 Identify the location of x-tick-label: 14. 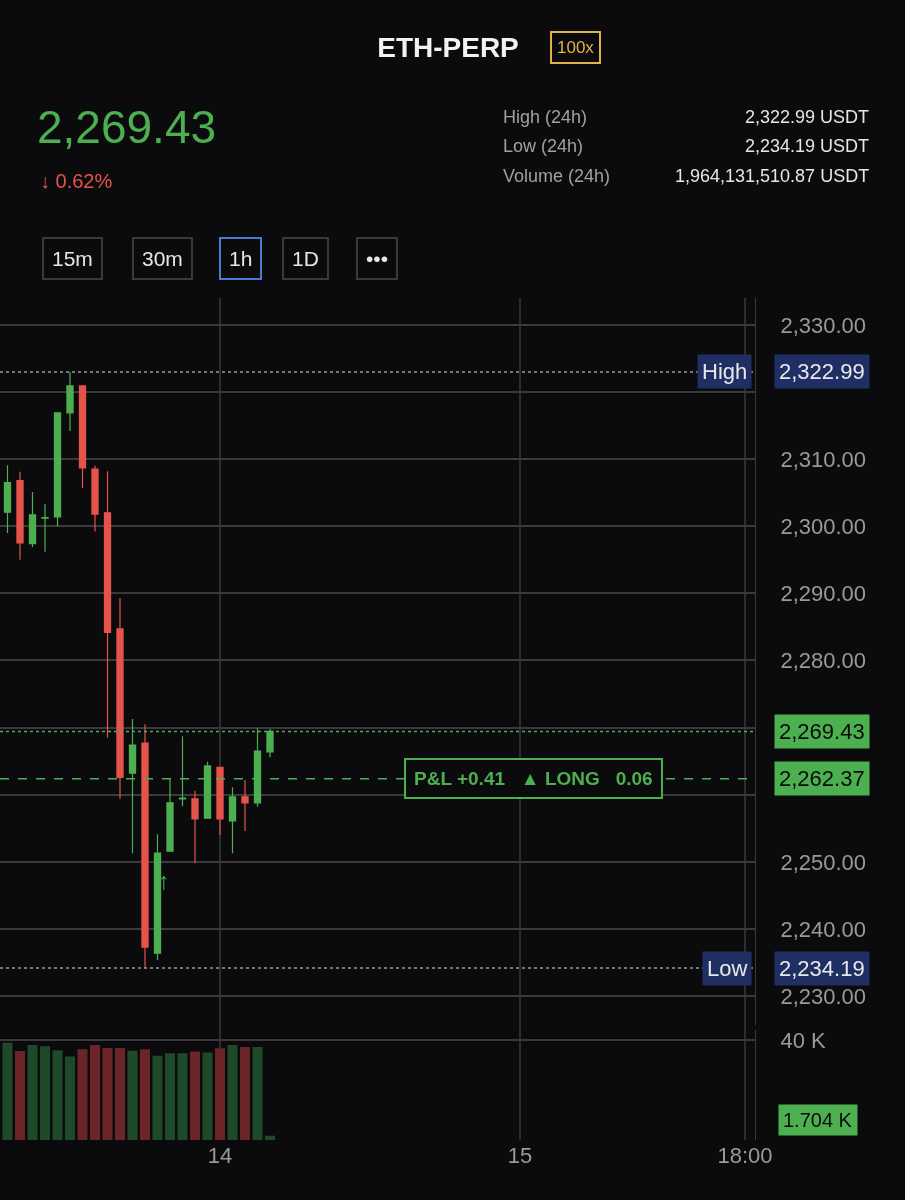
(220, 1155).